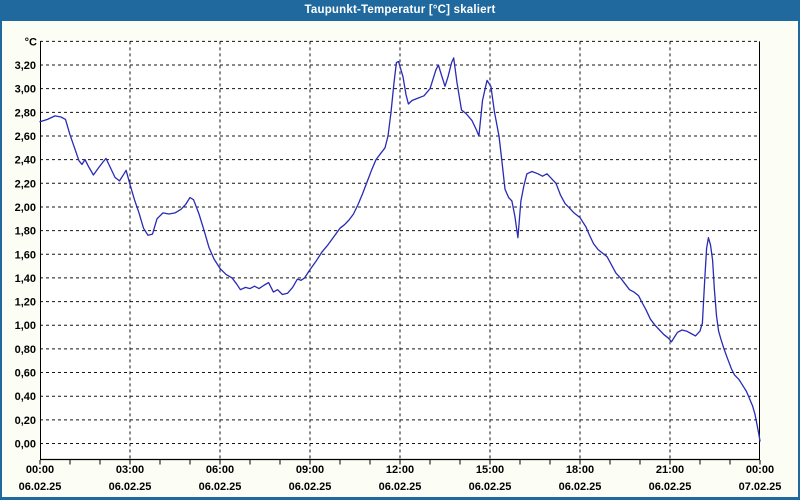 Image resolution: width=800 pixels, height=500 pixels. What do you see at coordinates (490, 470) in the screenshot?
I see `x-tick-time-label: 15:00` at bounding box center [490, 470].